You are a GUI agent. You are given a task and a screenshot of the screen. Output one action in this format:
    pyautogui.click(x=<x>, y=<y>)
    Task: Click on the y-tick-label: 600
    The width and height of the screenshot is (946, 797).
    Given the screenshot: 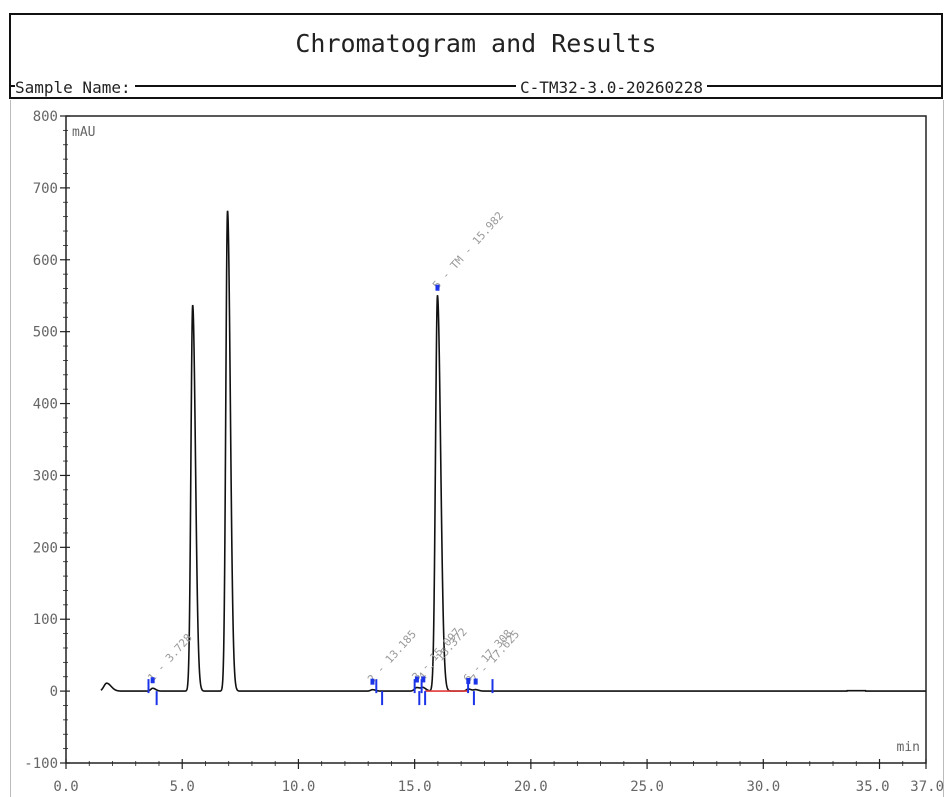 What is the action you would take?
    pyautogui.click(x=45, y=261)
    